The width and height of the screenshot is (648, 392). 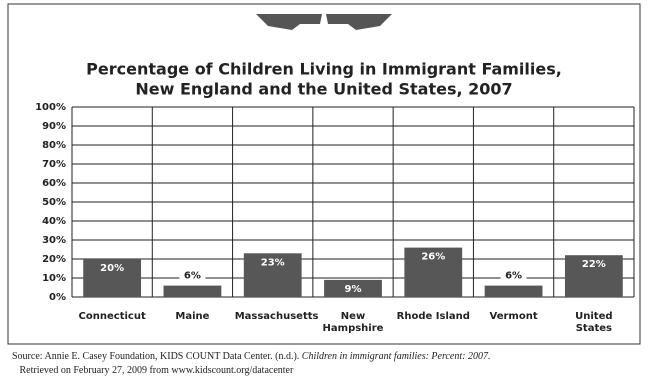 I want to click on y-tick-label: 80%, so click(x=54, y=145).